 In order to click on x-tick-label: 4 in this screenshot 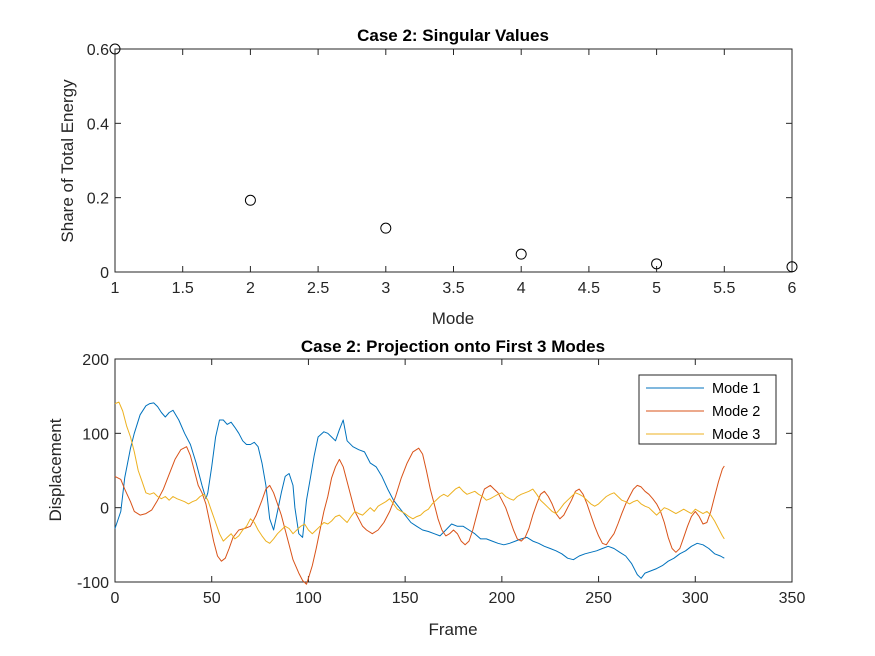, I will do `click(521, 288)`.